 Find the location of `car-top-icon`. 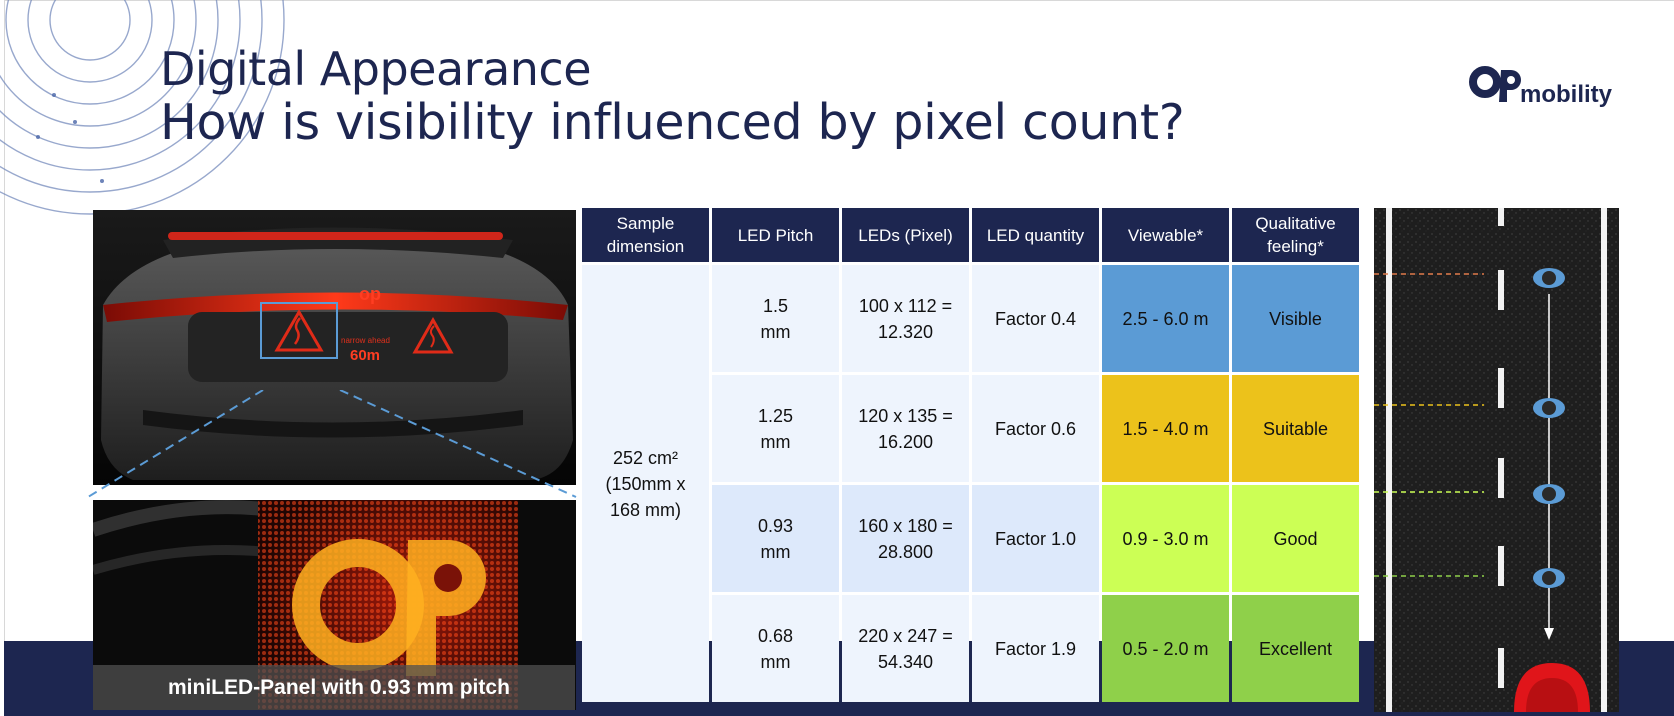

car-top-icon is located at coordinates (1552, 687).